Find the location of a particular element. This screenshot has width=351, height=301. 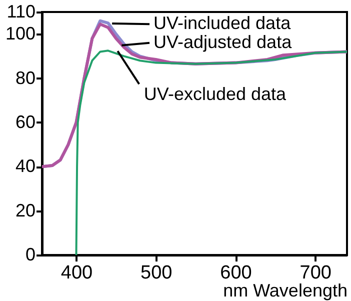

series-label: UV-adjusted data is located at coordinates (223, 42).